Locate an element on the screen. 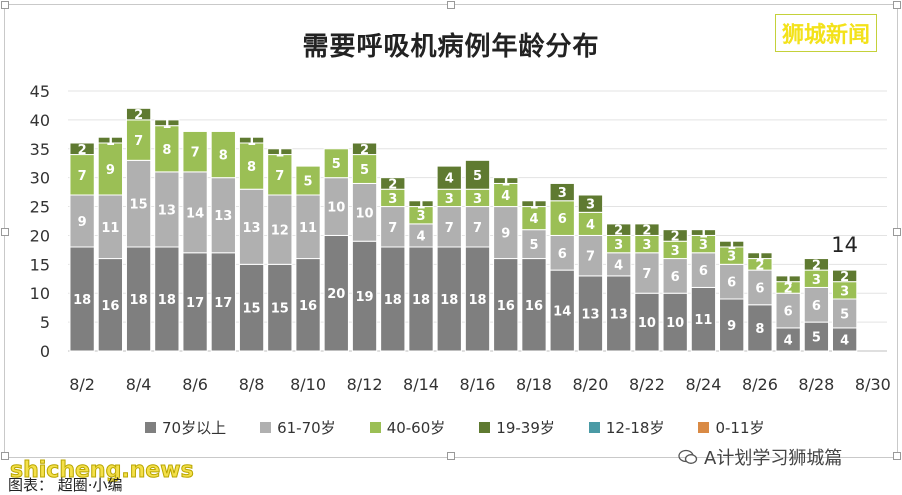 This screenshot has width=902, height=495. x-tick-label: 8/20 is located at coordinates (590, 384).